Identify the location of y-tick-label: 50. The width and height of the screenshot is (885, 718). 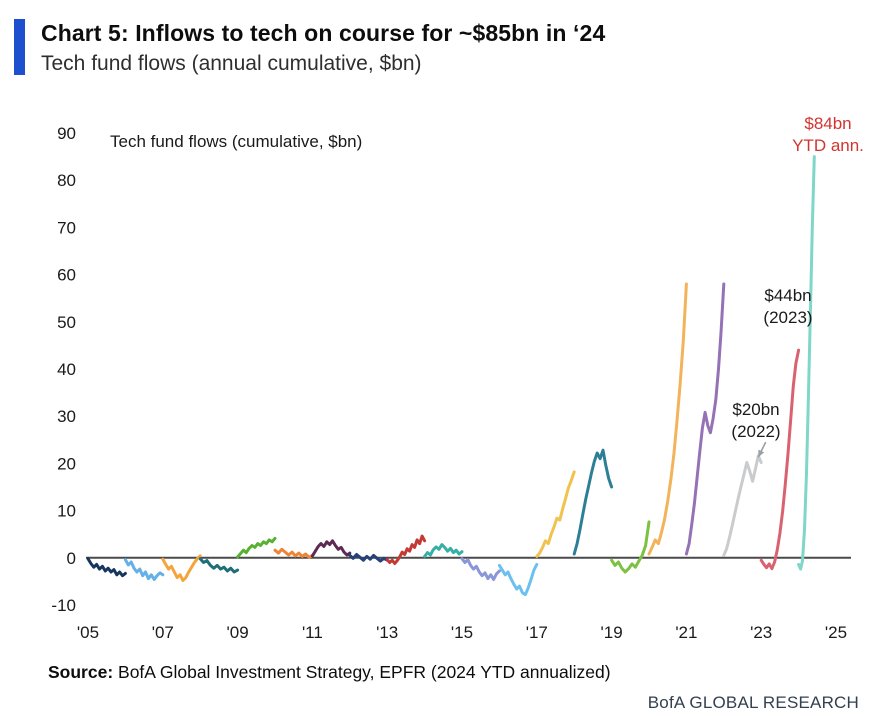
(66, 322).